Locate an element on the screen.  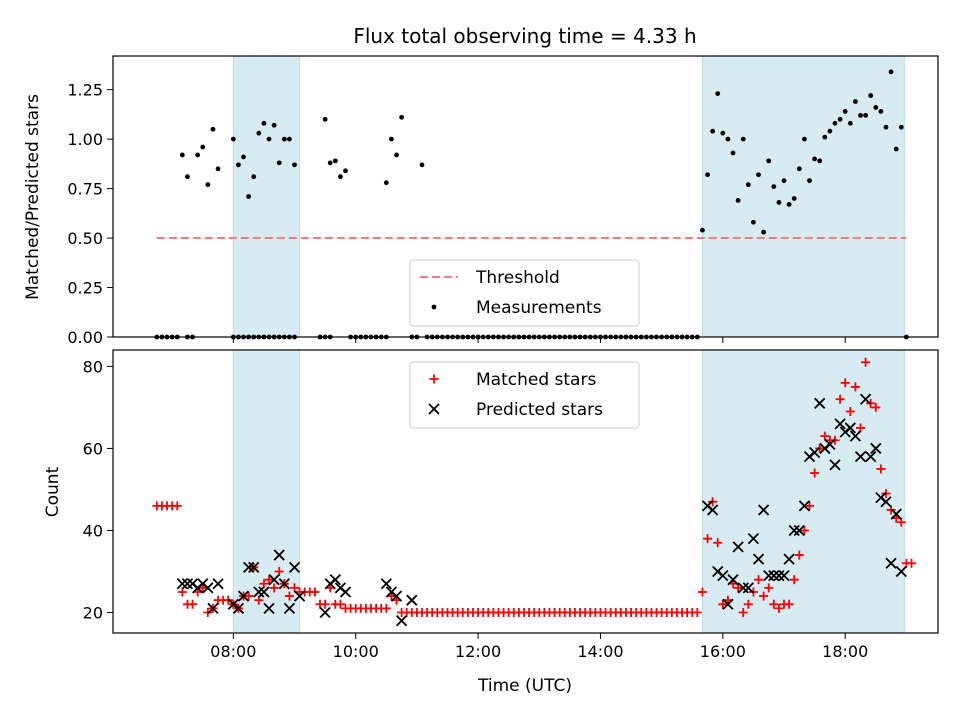
top-y-tick-label: 0.75 is located at coordinates (85, 189).